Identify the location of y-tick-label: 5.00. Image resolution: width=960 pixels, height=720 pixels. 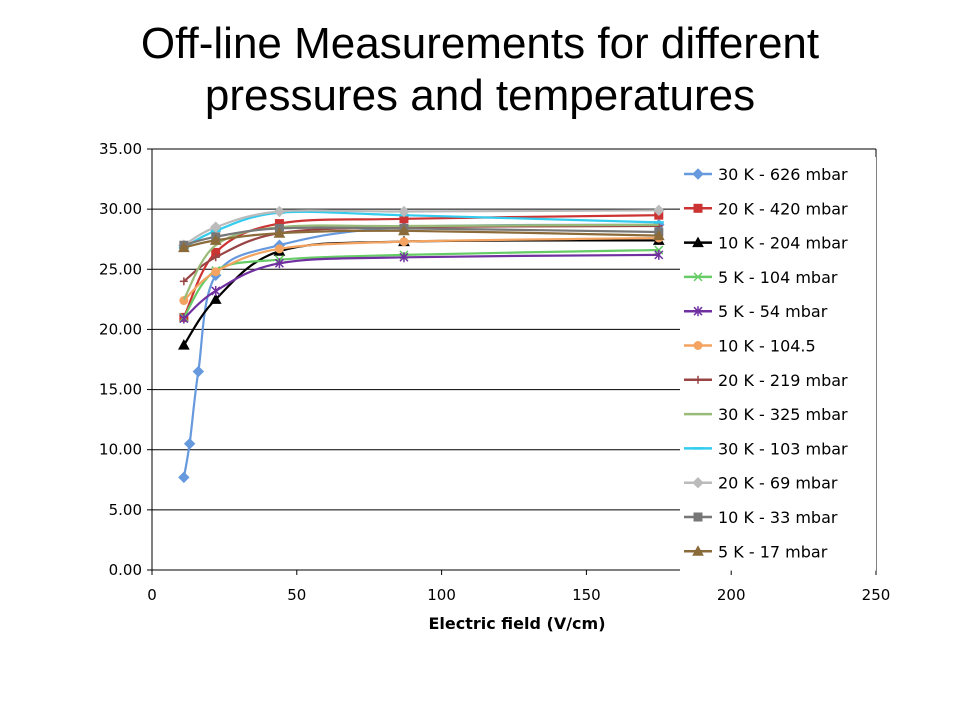
(125, 510).